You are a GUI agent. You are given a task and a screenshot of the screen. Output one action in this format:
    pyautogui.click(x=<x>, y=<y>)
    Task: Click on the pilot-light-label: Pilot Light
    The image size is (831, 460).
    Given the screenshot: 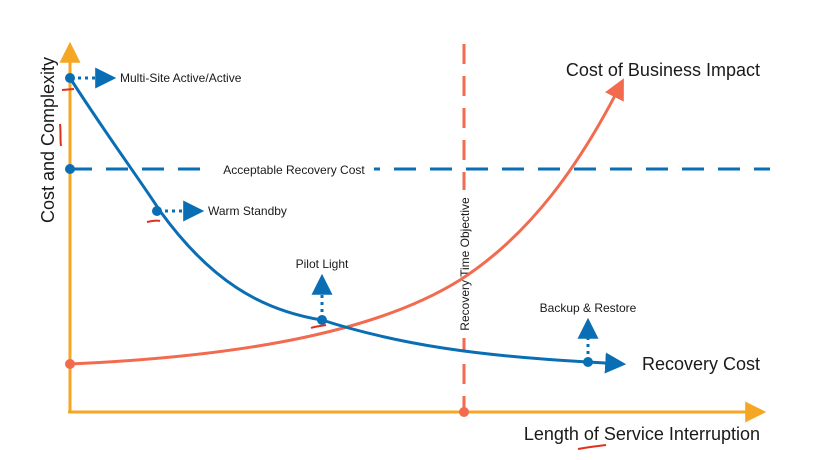 What is the action you would take?
    pyautogui.click(x=322, y=264)
    